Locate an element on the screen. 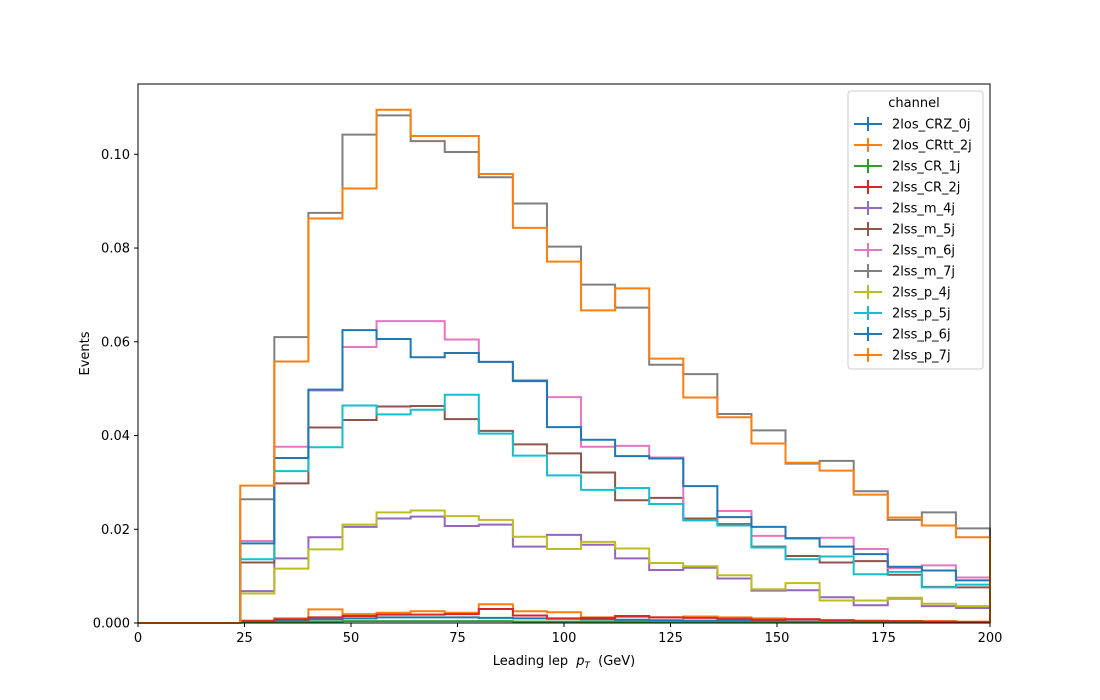 The image size is (1100, 700). x-tick-label: 50 is located at coordinates (351, 638).